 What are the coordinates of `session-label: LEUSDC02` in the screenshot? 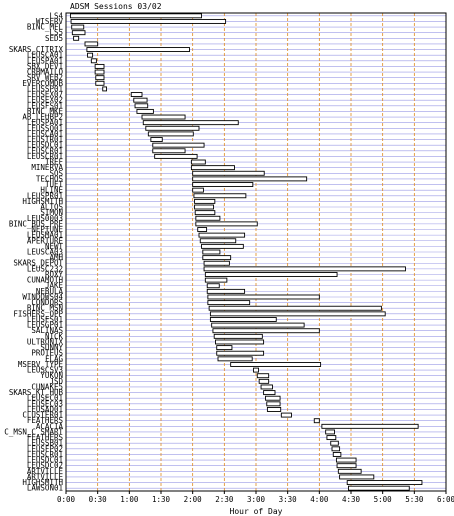 It's located at (45, 465).